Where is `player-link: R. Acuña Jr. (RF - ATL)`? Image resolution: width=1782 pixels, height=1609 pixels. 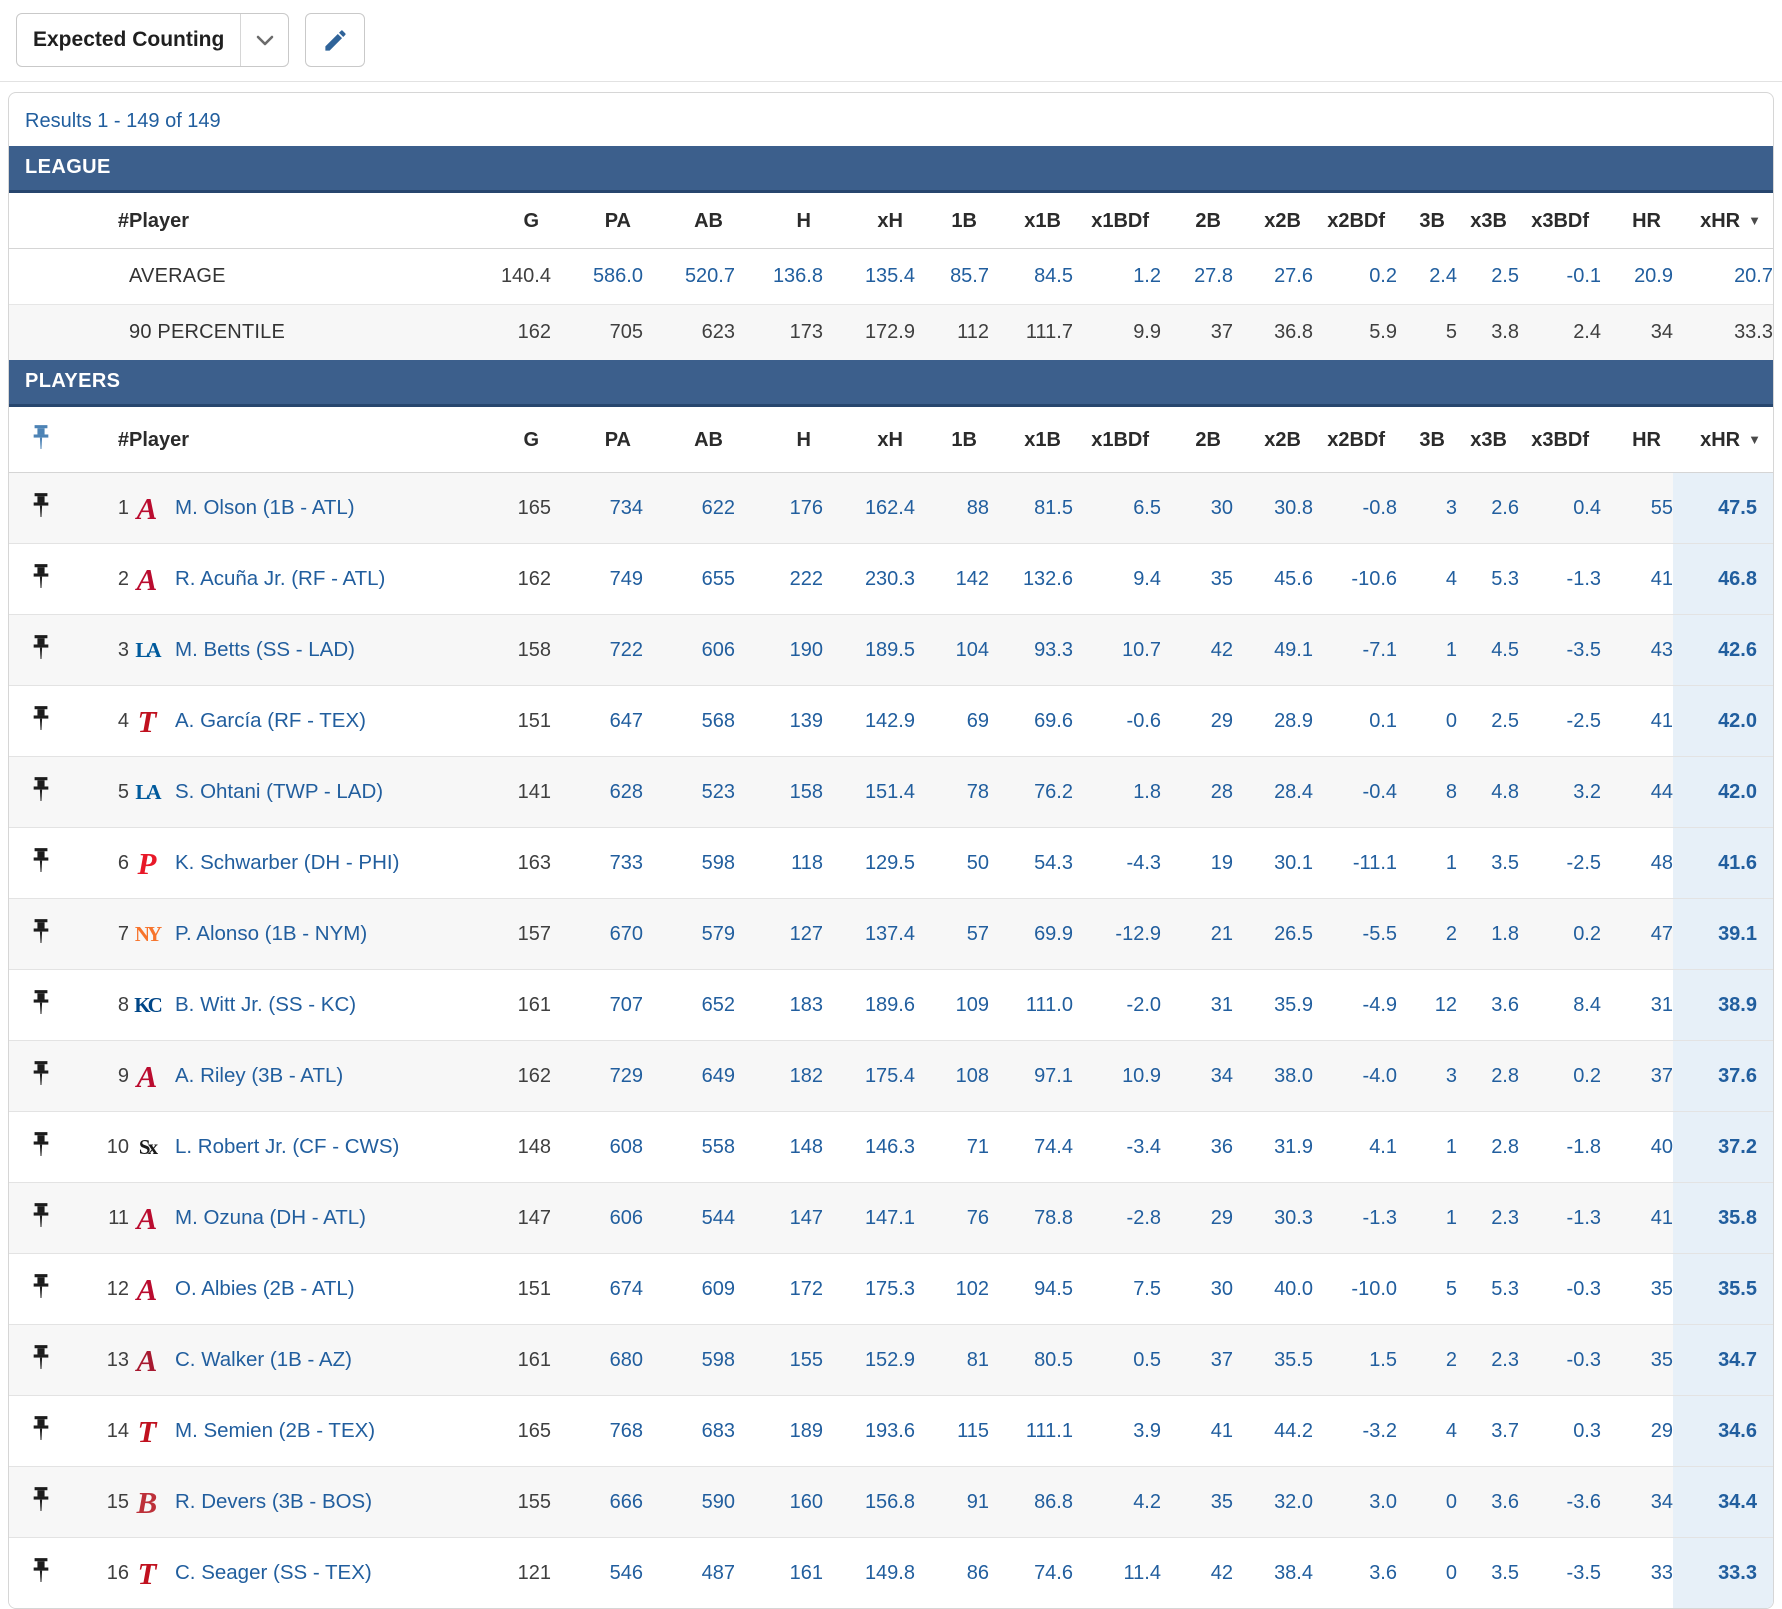 player-link: R. Acuña Jr. (RF - ATL) is located at coordinates (280, 578).